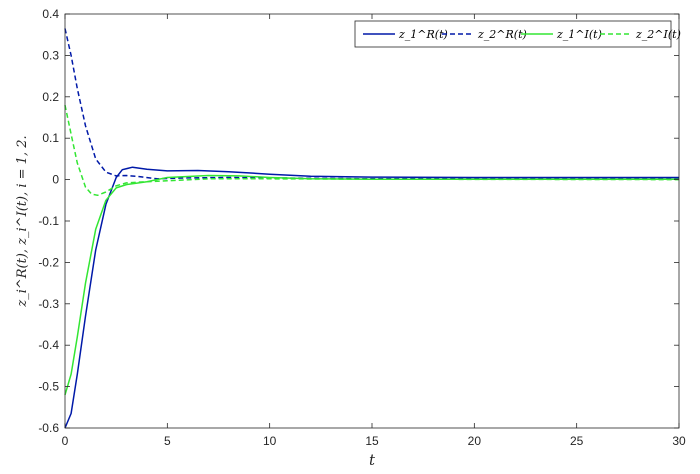 Image resolution: width=700 pixels, height=474 pixels. Describe the element at coordinates (50, 97) in the screenshot. I see `y-tick-label: 0.2` at that location.